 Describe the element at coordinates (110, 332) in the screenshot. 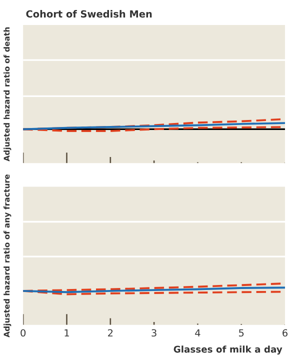

I see `x-tick-label: 2` at that location.